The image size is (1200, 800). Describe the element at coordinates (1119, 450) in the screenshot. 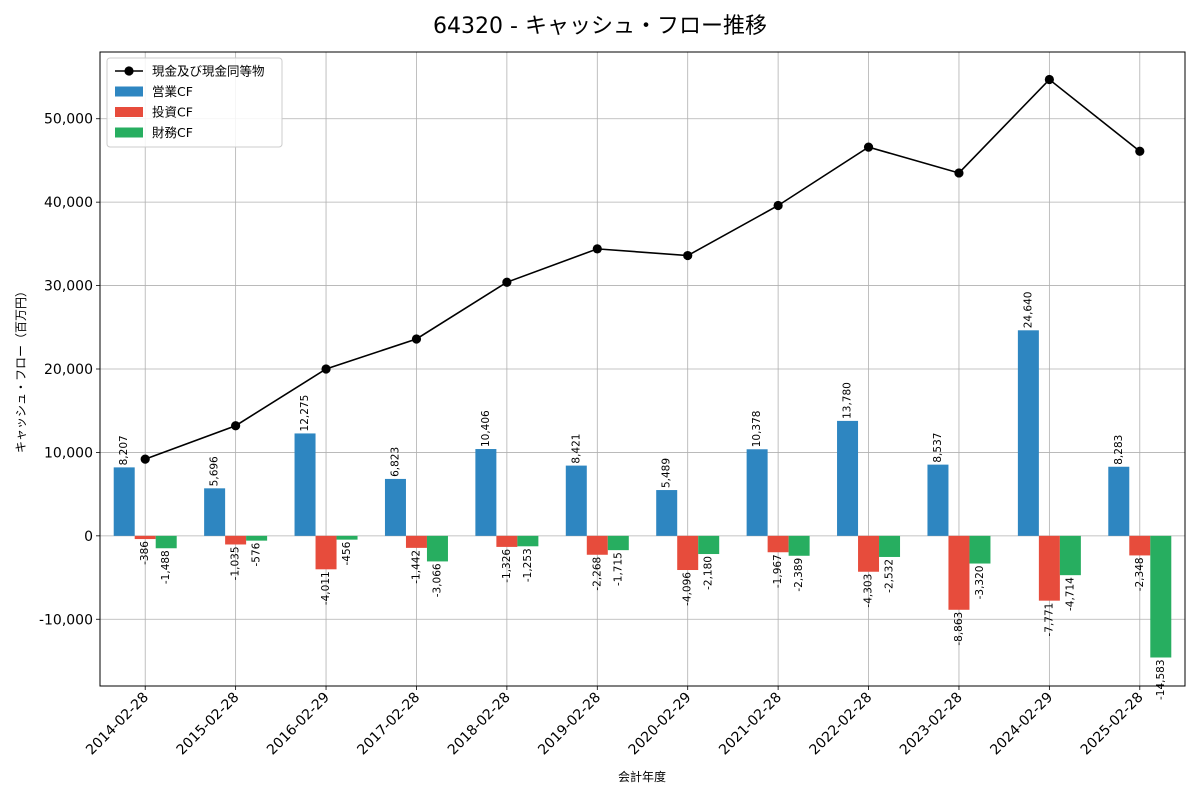

I see `bar-value-label: 8,283` at that location.